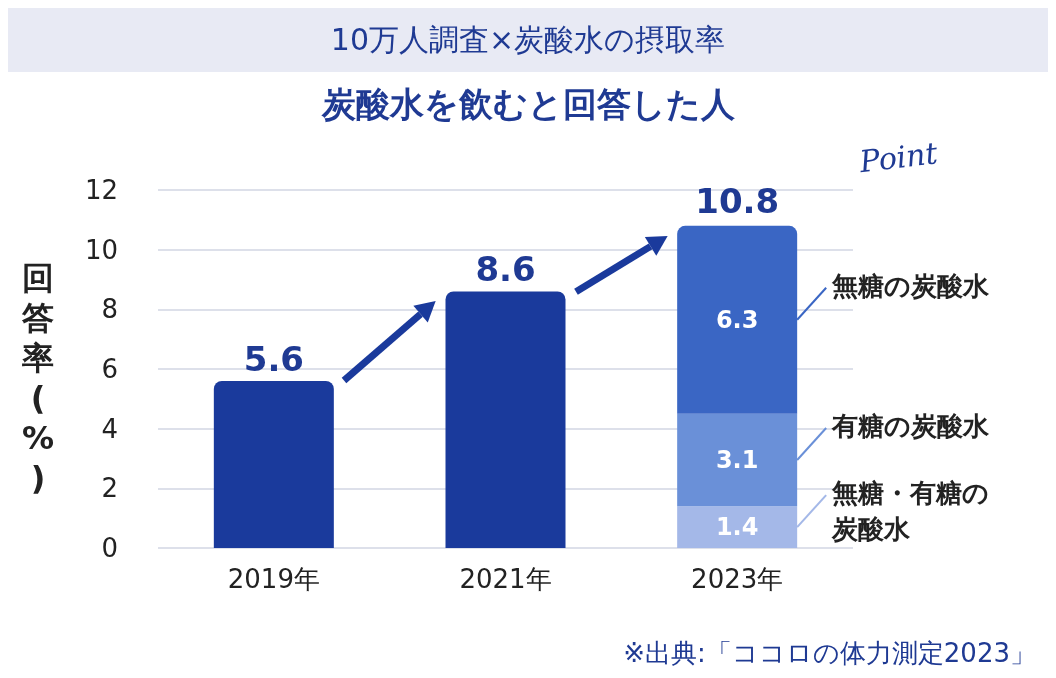 The image size is (1056, 678). What do you see at coordinates (911, 425) in the screenshot?
I see `legend-label: 有糖の炭酸水` at bounding box center [911, 425].